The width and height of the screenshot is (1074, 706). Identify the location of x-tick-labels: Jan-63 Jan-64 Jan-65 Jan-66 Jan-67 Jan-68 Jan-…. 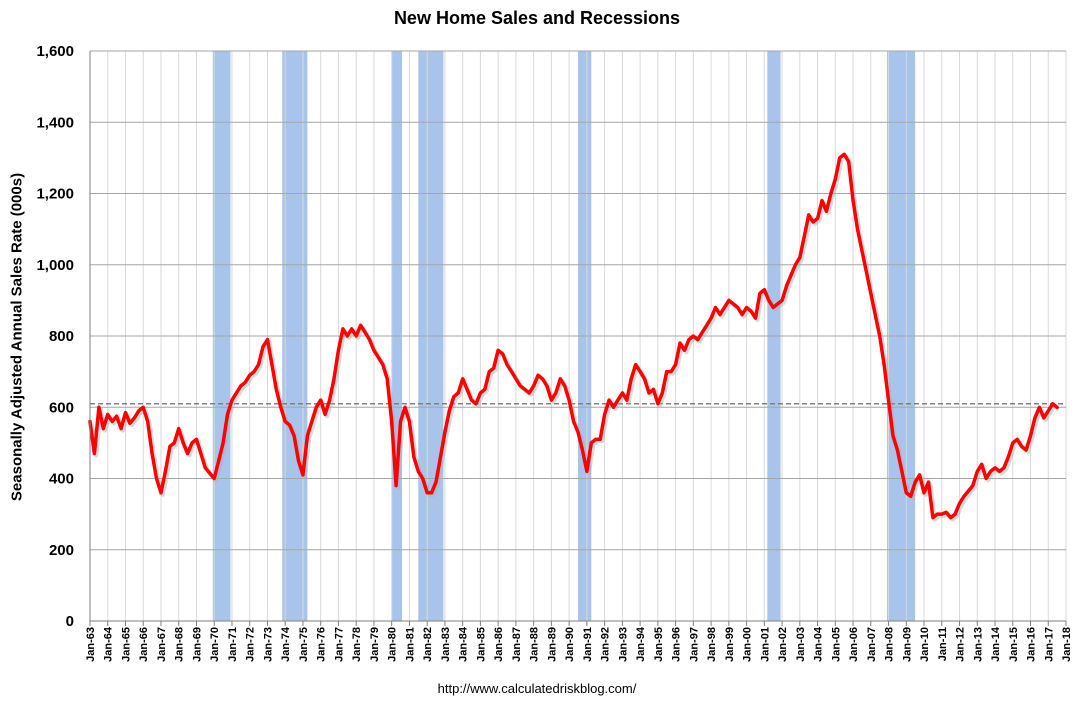
(579, 641).